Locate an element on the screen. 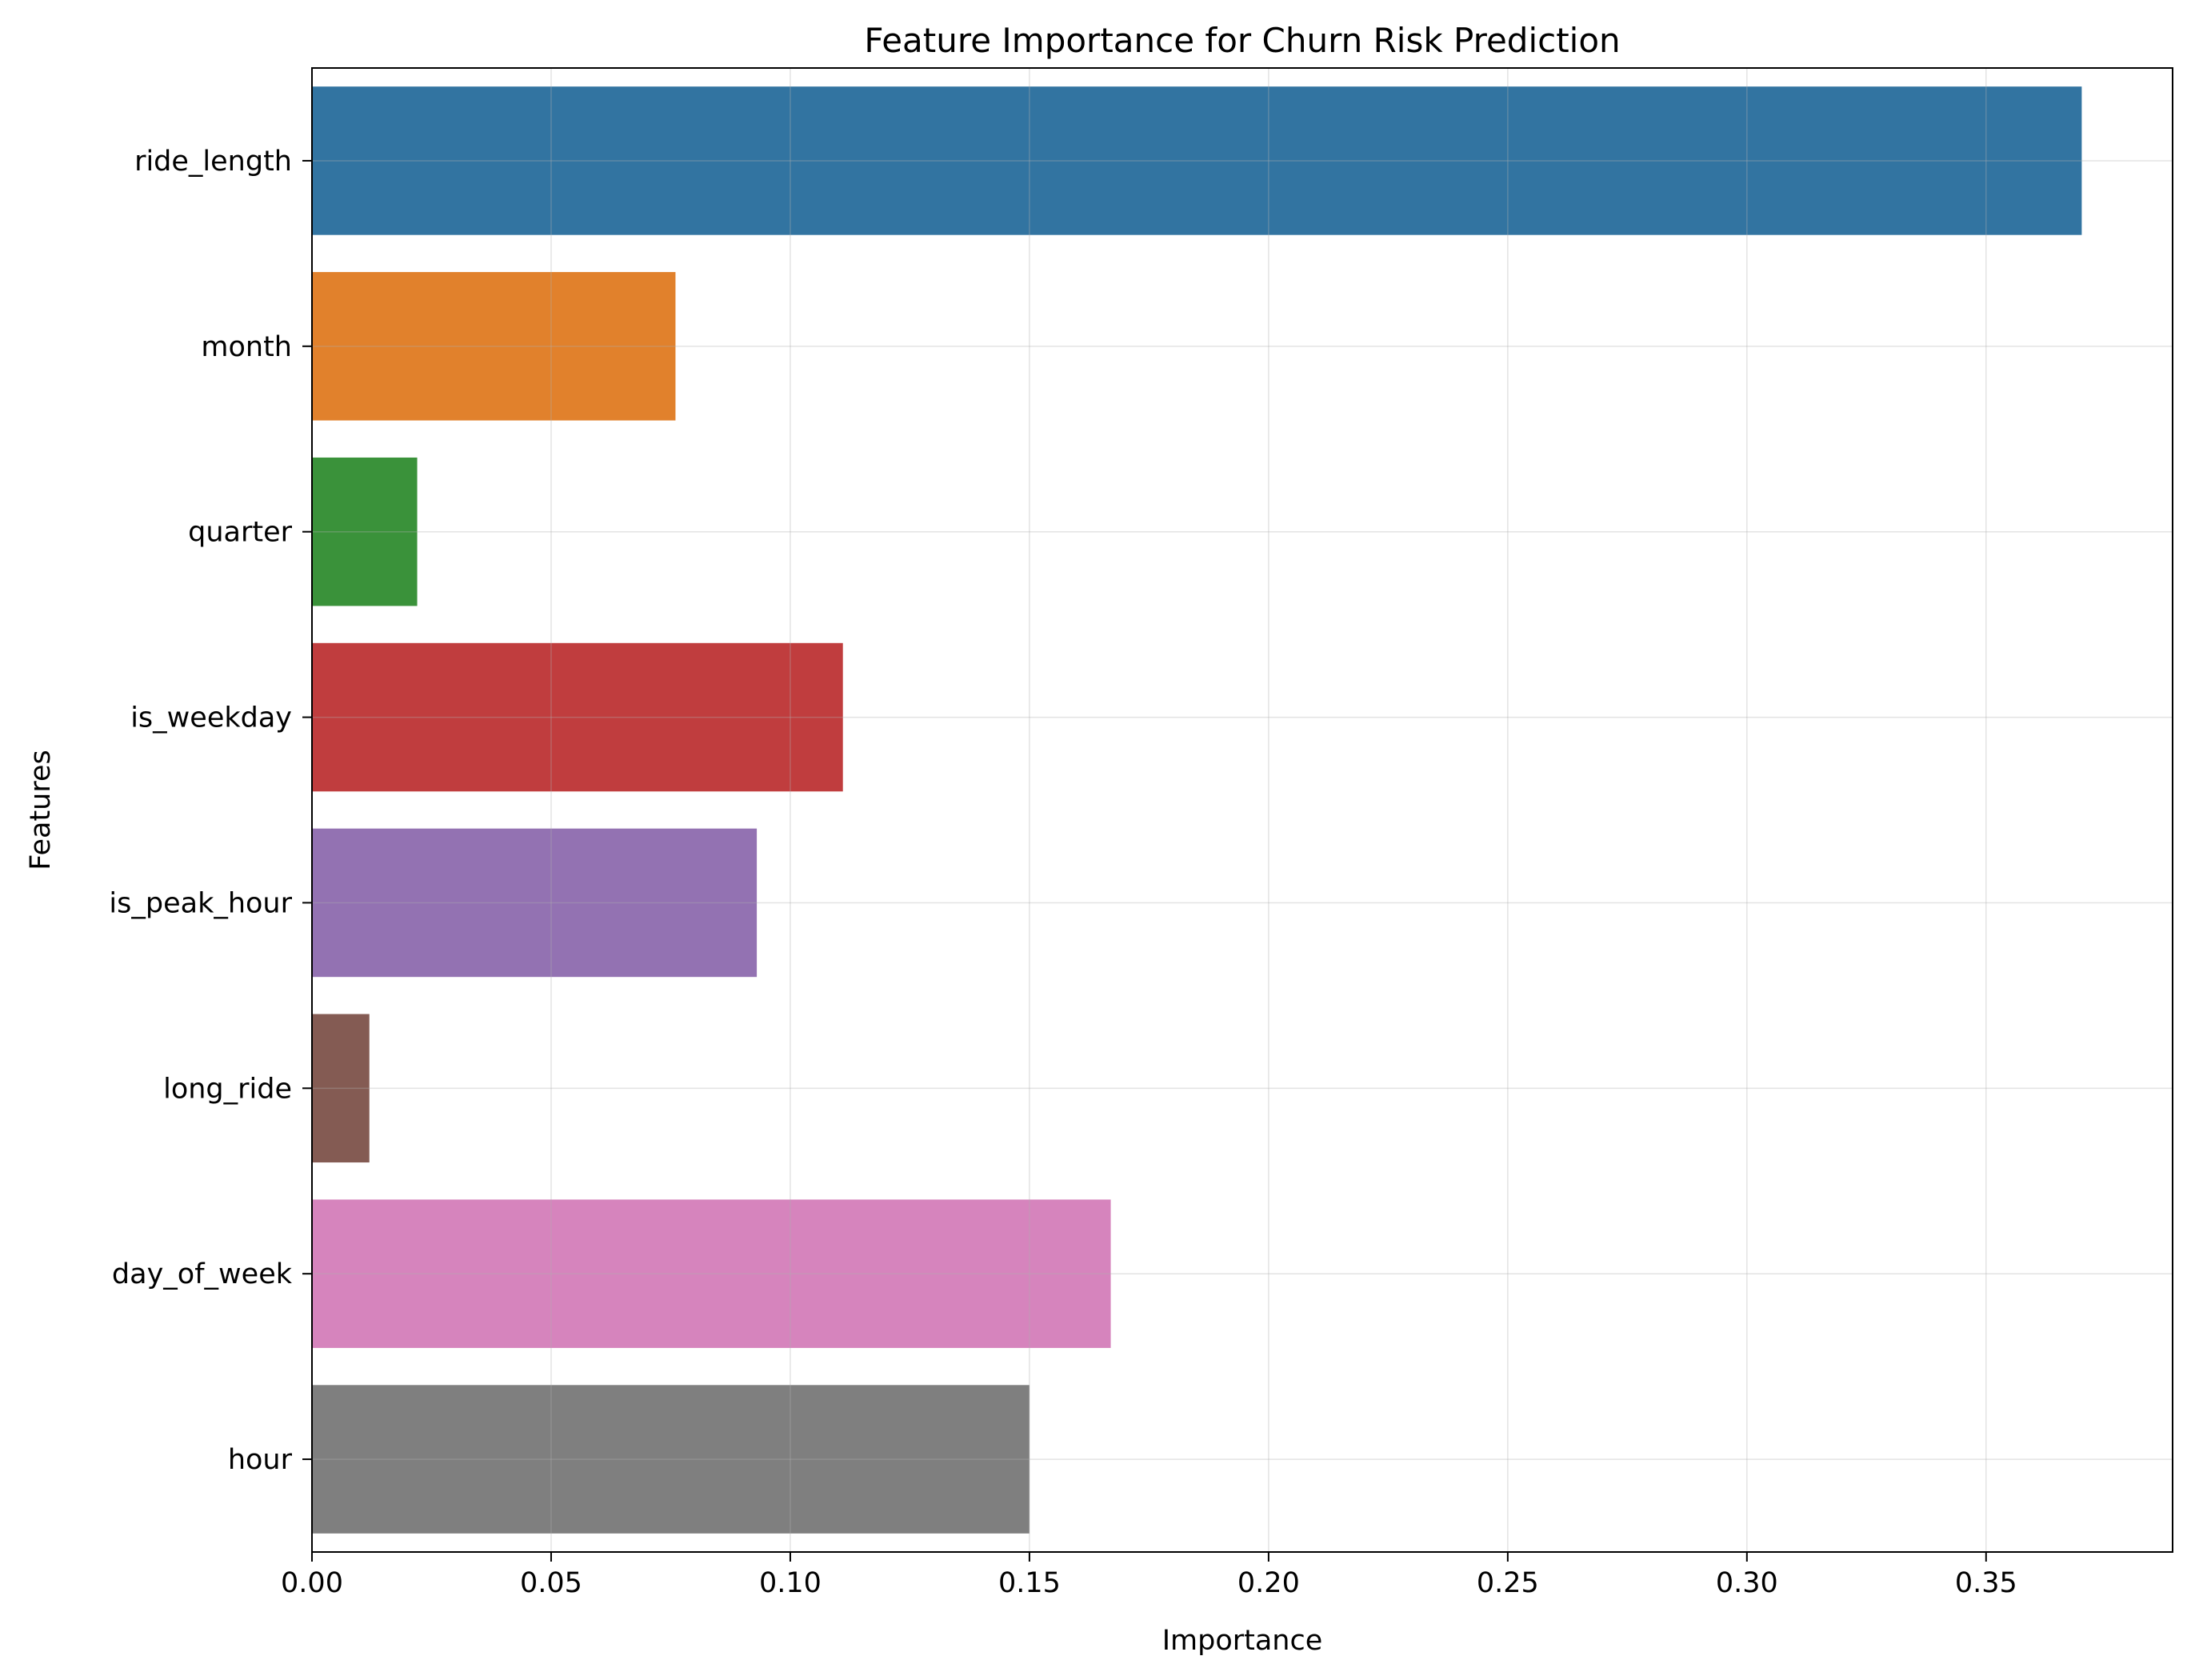 The image size is (2195, 1680). y-tick-label: is_peak_hour is located at coordinates (200, 903).